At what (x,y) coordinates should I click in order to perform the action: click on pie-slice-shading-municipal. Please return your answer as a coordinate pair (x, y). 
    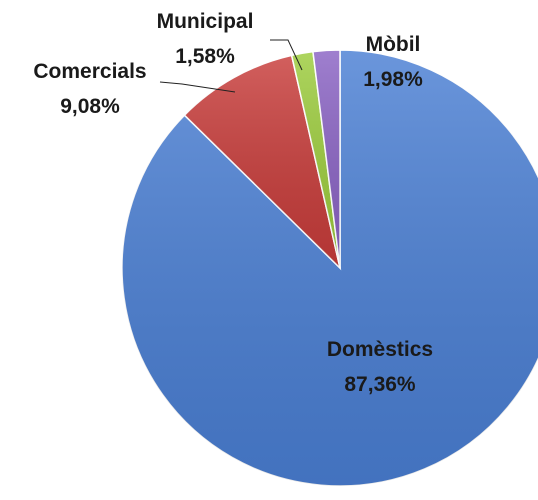
    Looking at the image, I should click on (315, 159).